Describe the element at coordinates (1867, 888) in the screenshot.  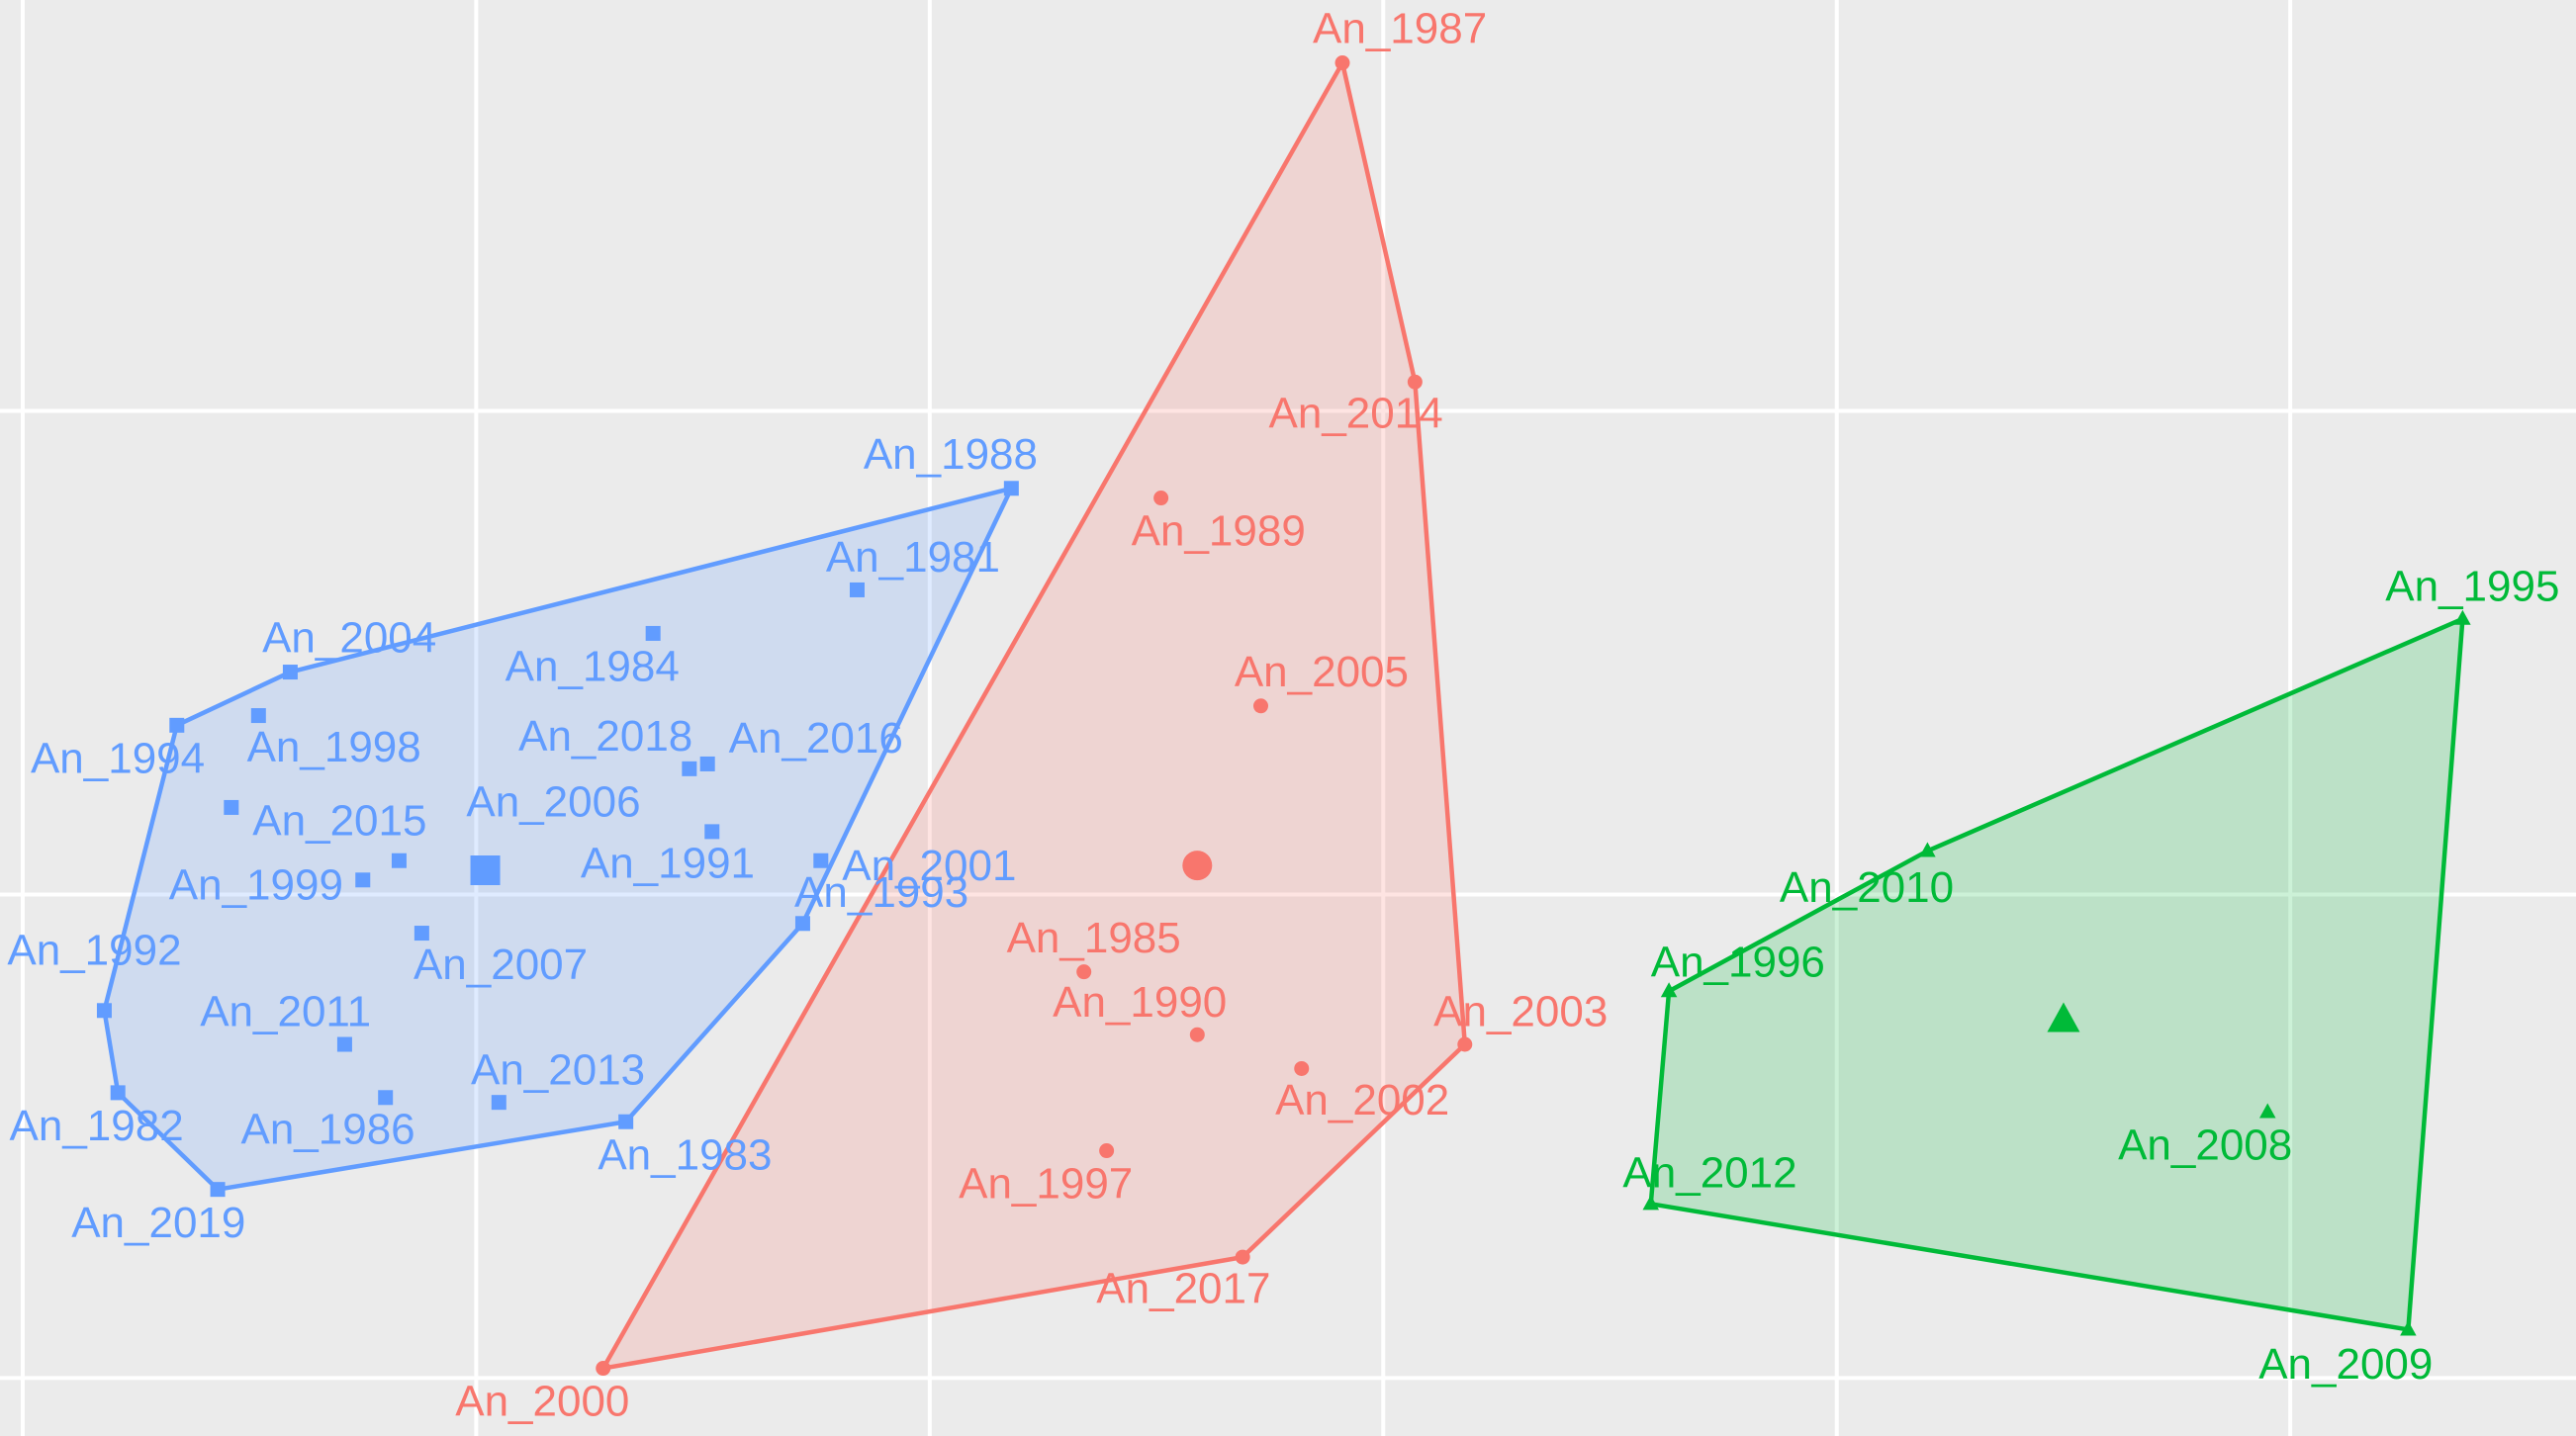
I see `point-label: An_2010` at that location.